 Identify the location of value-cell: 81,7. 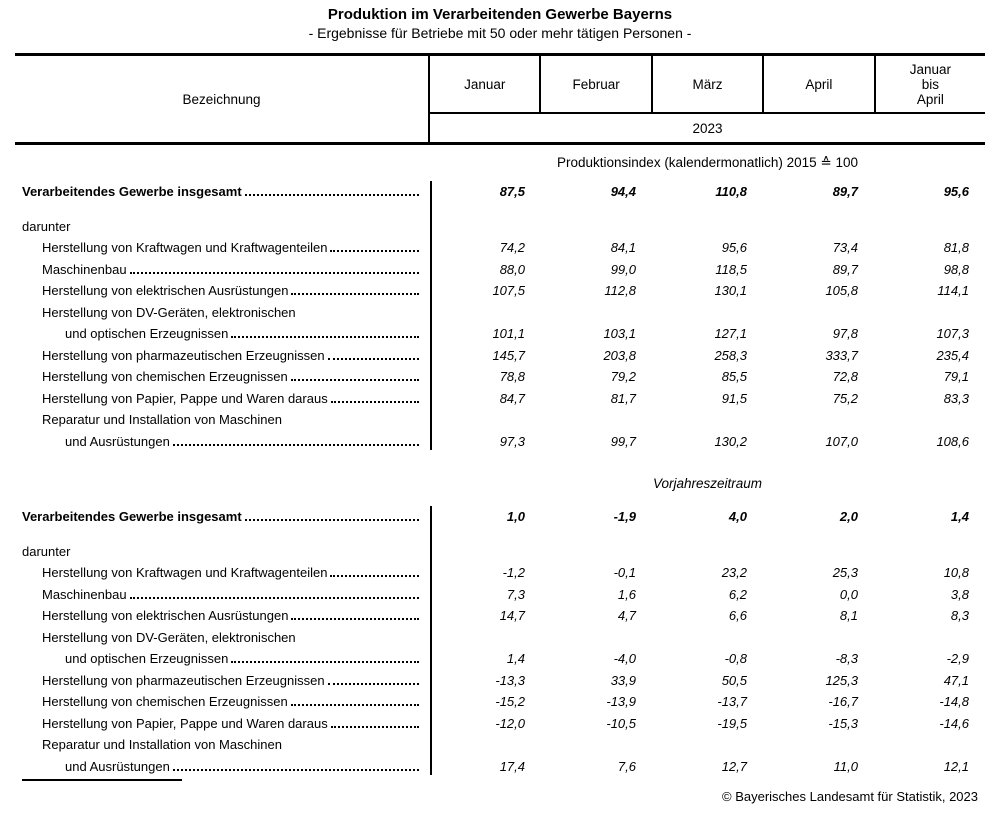
(623, 398).